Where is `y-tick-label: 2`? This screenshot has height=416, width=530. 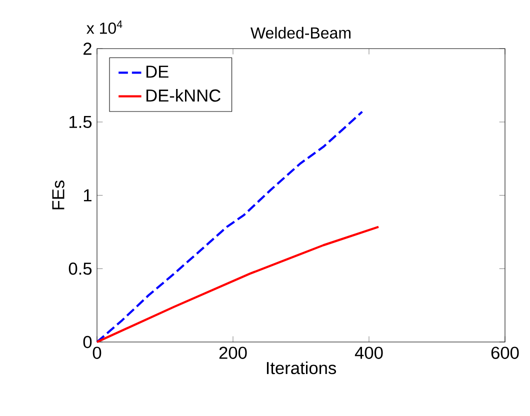 y-tick-label: 2 is located at coordinates (88, 48).